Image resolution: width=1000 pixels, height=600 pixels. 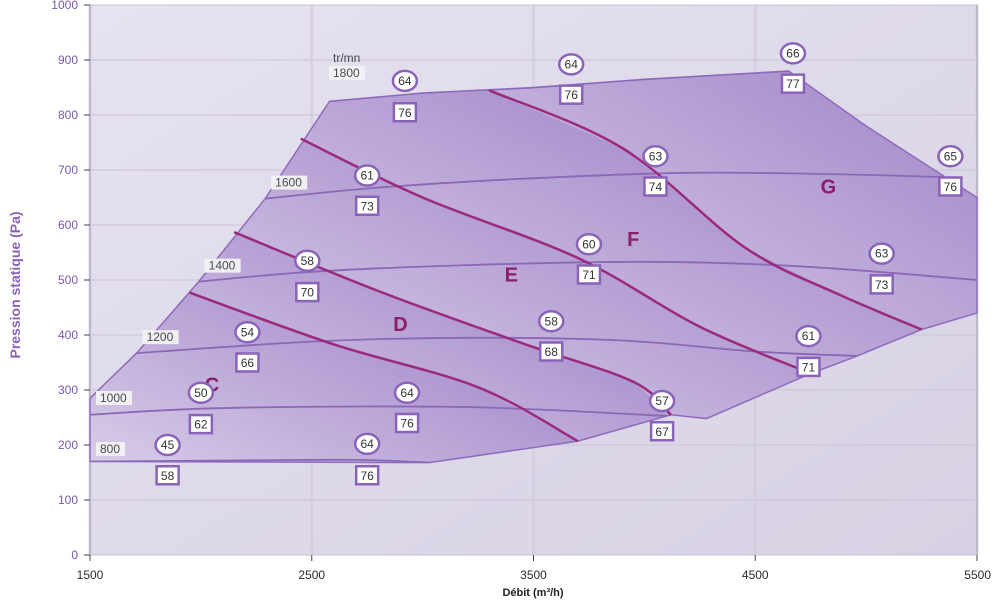 What do you see at coordinates (68, 170) in the screenshot?
I see `y-tick-label: 700` at bounding box center [68, 170].